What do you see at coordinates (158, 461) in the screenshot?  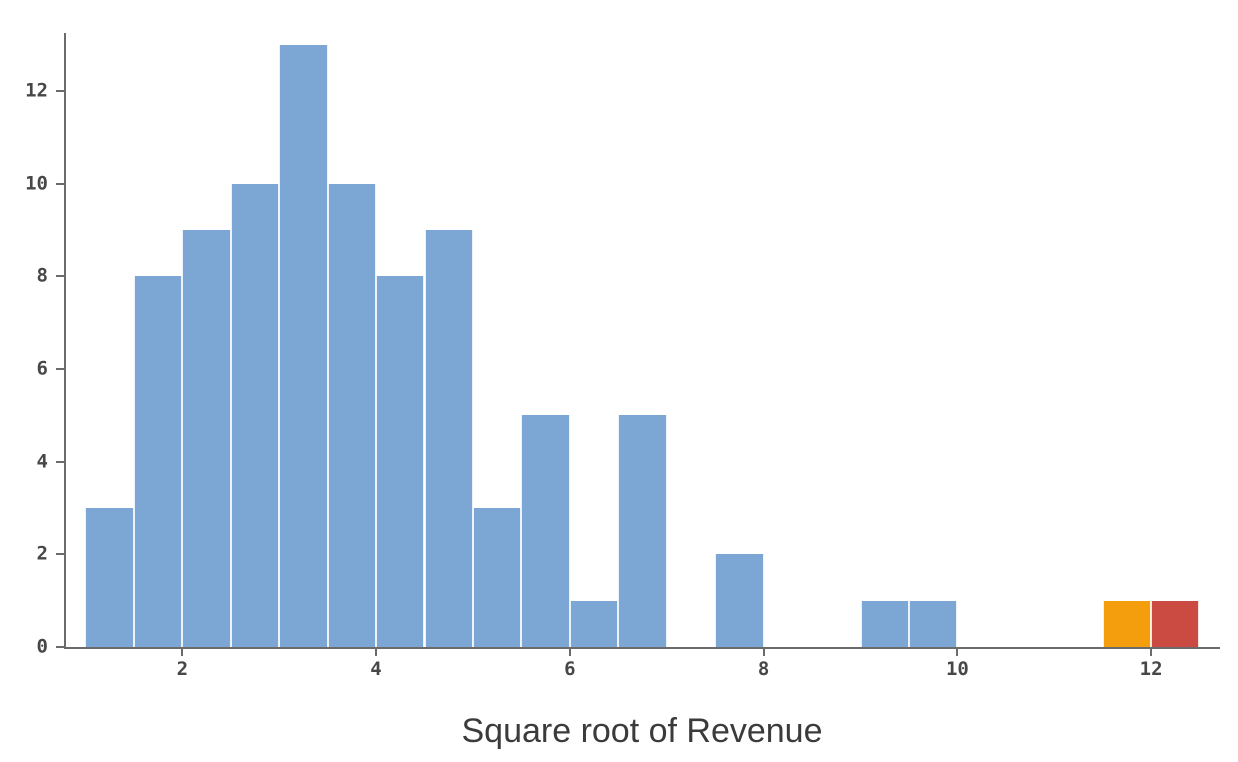 I see `histogram-bar-1.5-2` at bounding box center [158, 461].